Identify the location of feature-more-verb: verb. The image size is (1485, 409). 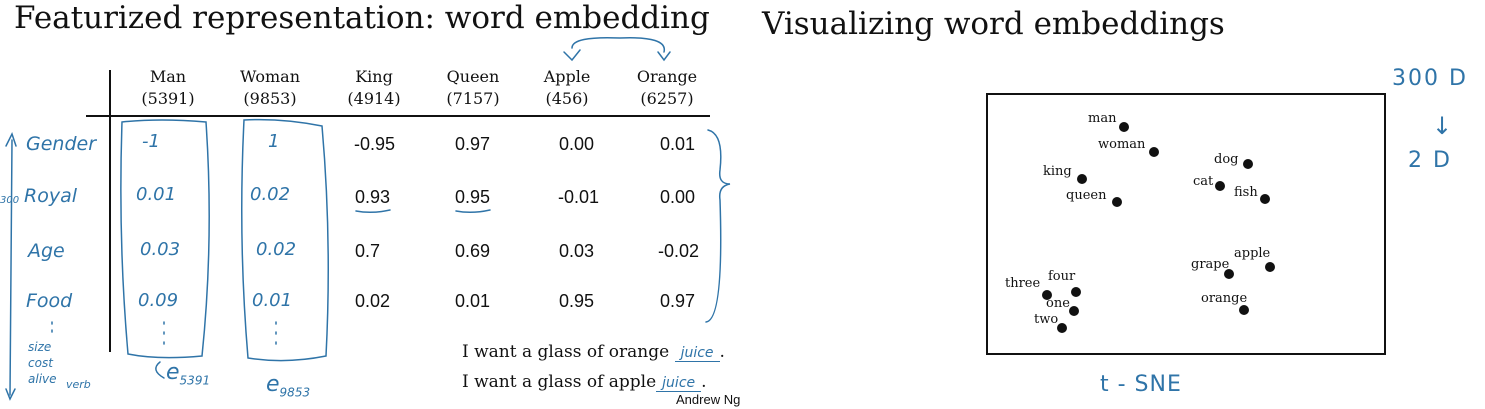
(78, 384).